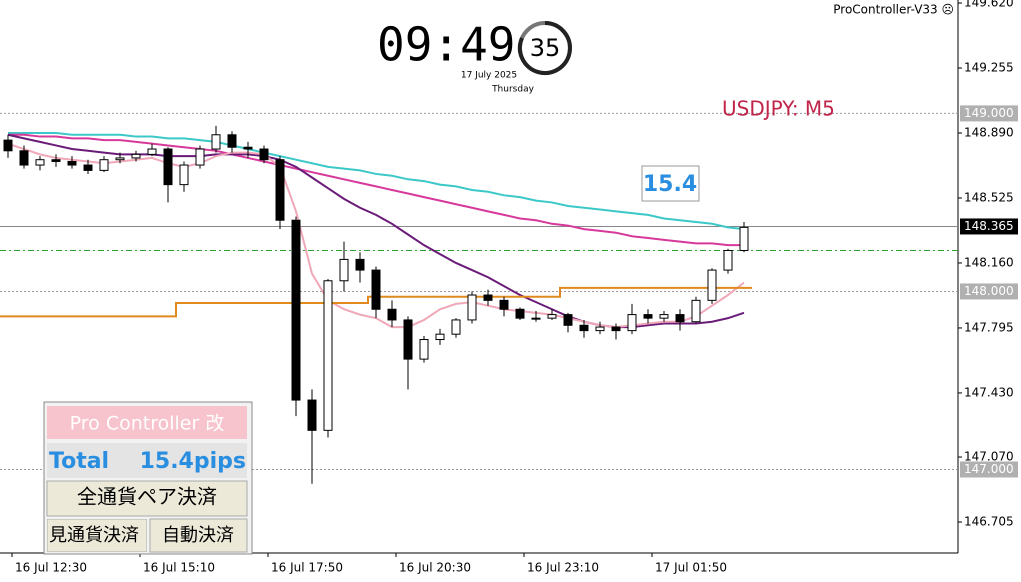  What do you see at coordinates (513, 90) in the screenshot?
I see `weekday: Thursday` at bounding box center [513, 90].